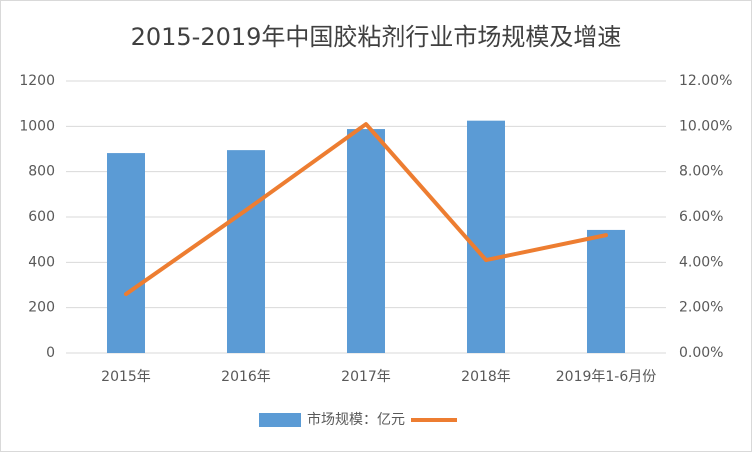 This screenshot has width=752, height=452. What do you see at coordinates (37, 81) in the screenshot?
I see `y-tick-label: 1200` at bounding box center [37, 81].